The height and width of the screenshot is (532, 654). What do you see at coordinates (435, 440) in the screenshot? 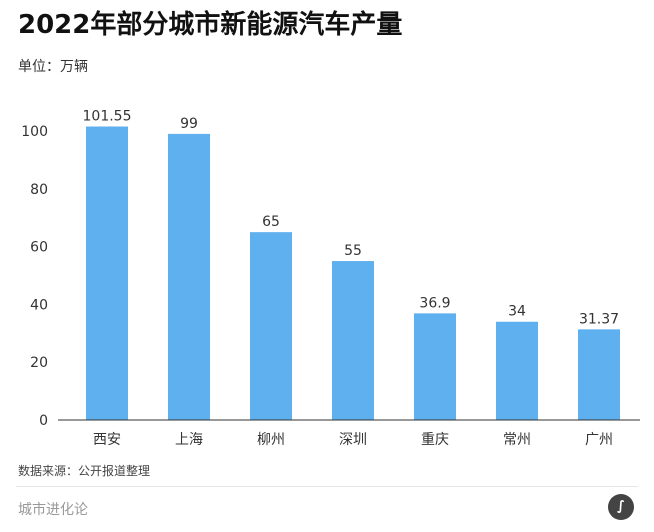
I see `x-tick-label-4: 重庆` at bounding box center [435, 440].